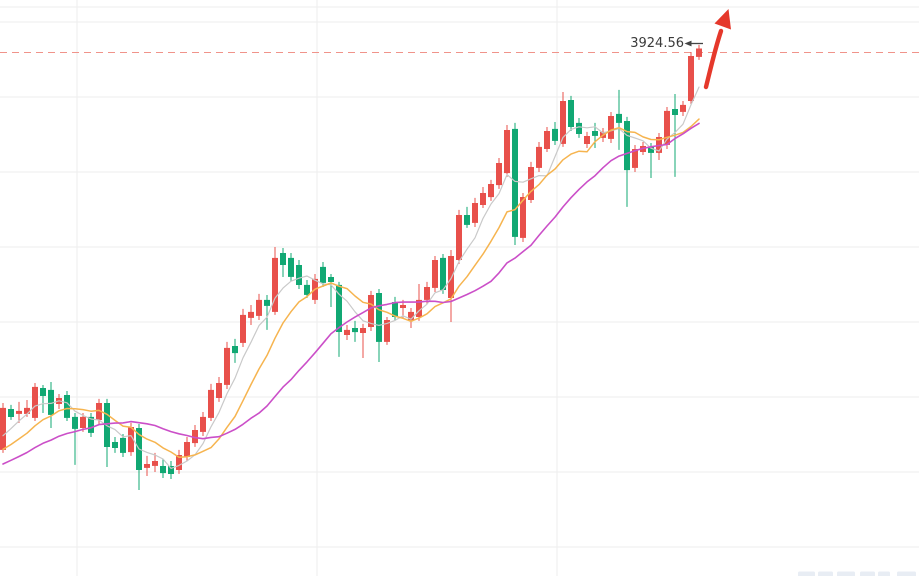 This screenshot has height=576, width=919. What do you see at coordinates (857, 573) in the screenshot?
I see `watermark` at bounding box center [857, 573].